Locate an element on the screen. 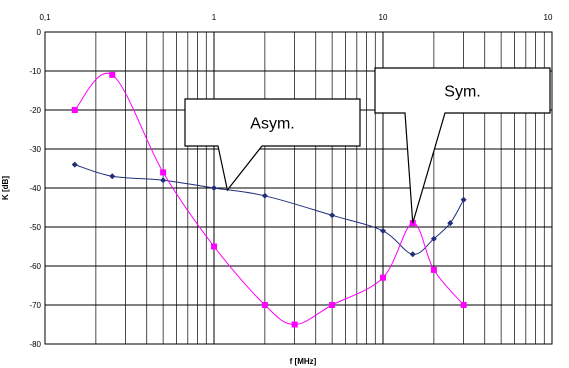  y-tick-label: -70 is located at coordinates (35, 305).